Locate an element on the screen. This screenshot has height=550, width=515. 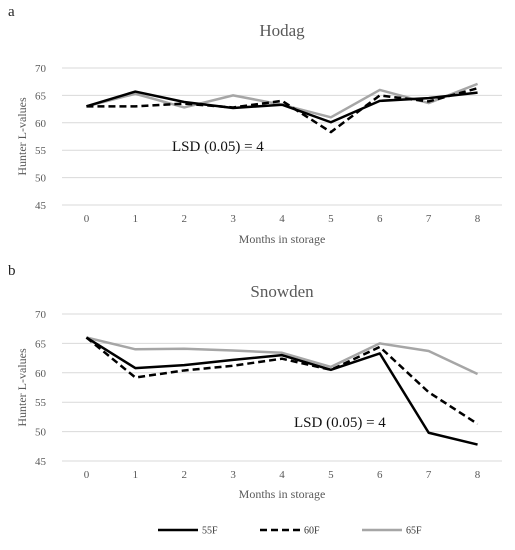
series-line-65F is located at coordinates (282, 356).